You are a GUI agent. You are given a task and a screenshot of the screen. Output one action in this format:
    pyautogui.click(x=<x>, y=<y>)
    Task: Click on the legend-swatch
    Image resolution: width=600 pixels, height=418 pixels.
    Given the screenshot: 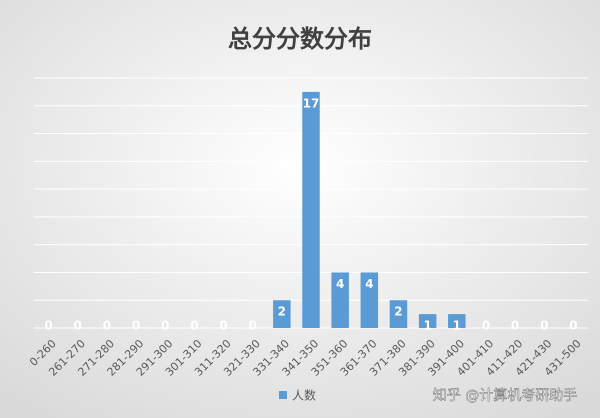 What is the action you would take?
    pyautogui.click(x=283, y=395)
    